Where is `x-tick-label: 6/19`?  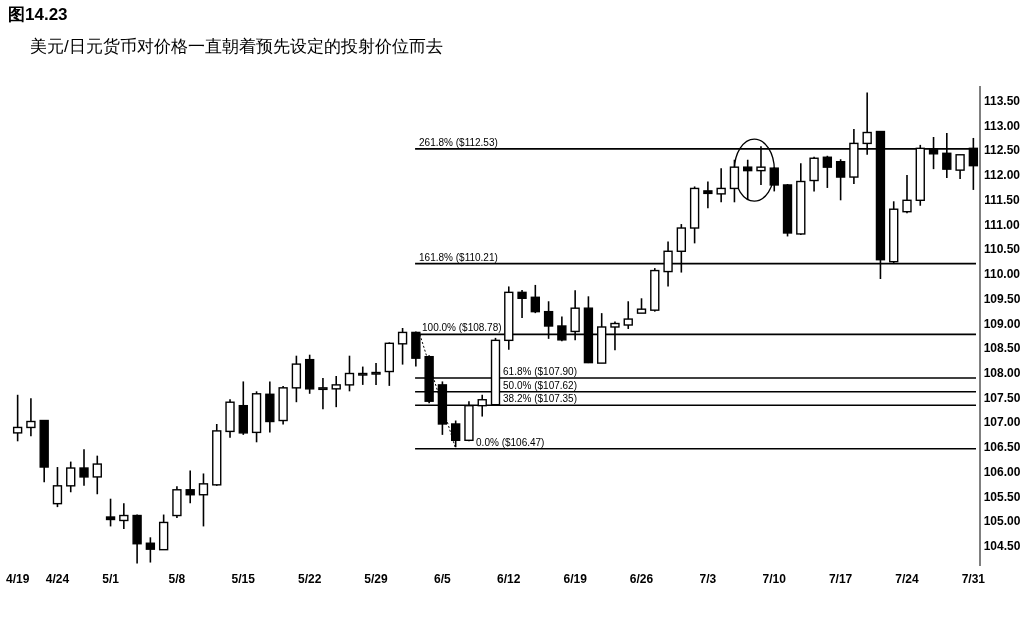 x-tick-label: 6/19 is located at coordinates (575, 579).